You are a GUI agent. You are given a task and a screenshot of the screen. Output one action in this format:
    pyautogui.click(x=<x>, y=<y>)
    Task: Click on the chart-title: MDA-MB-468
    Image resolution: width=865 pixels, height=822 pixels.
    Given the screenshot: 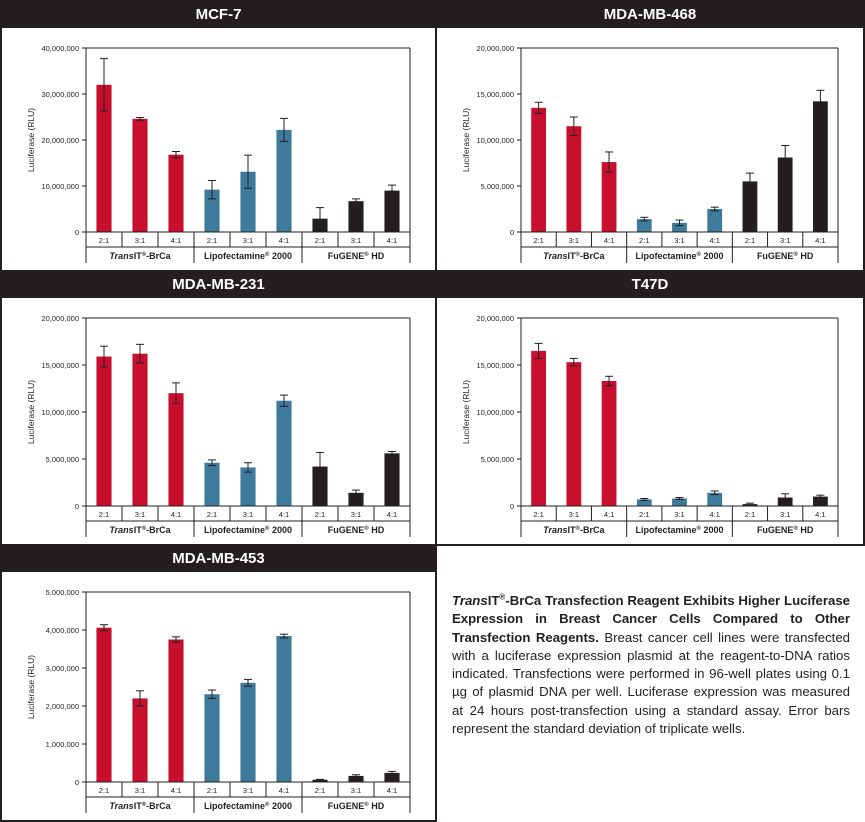 What is the action you would take?
    pyautogui.click(x=650, y=15)
    